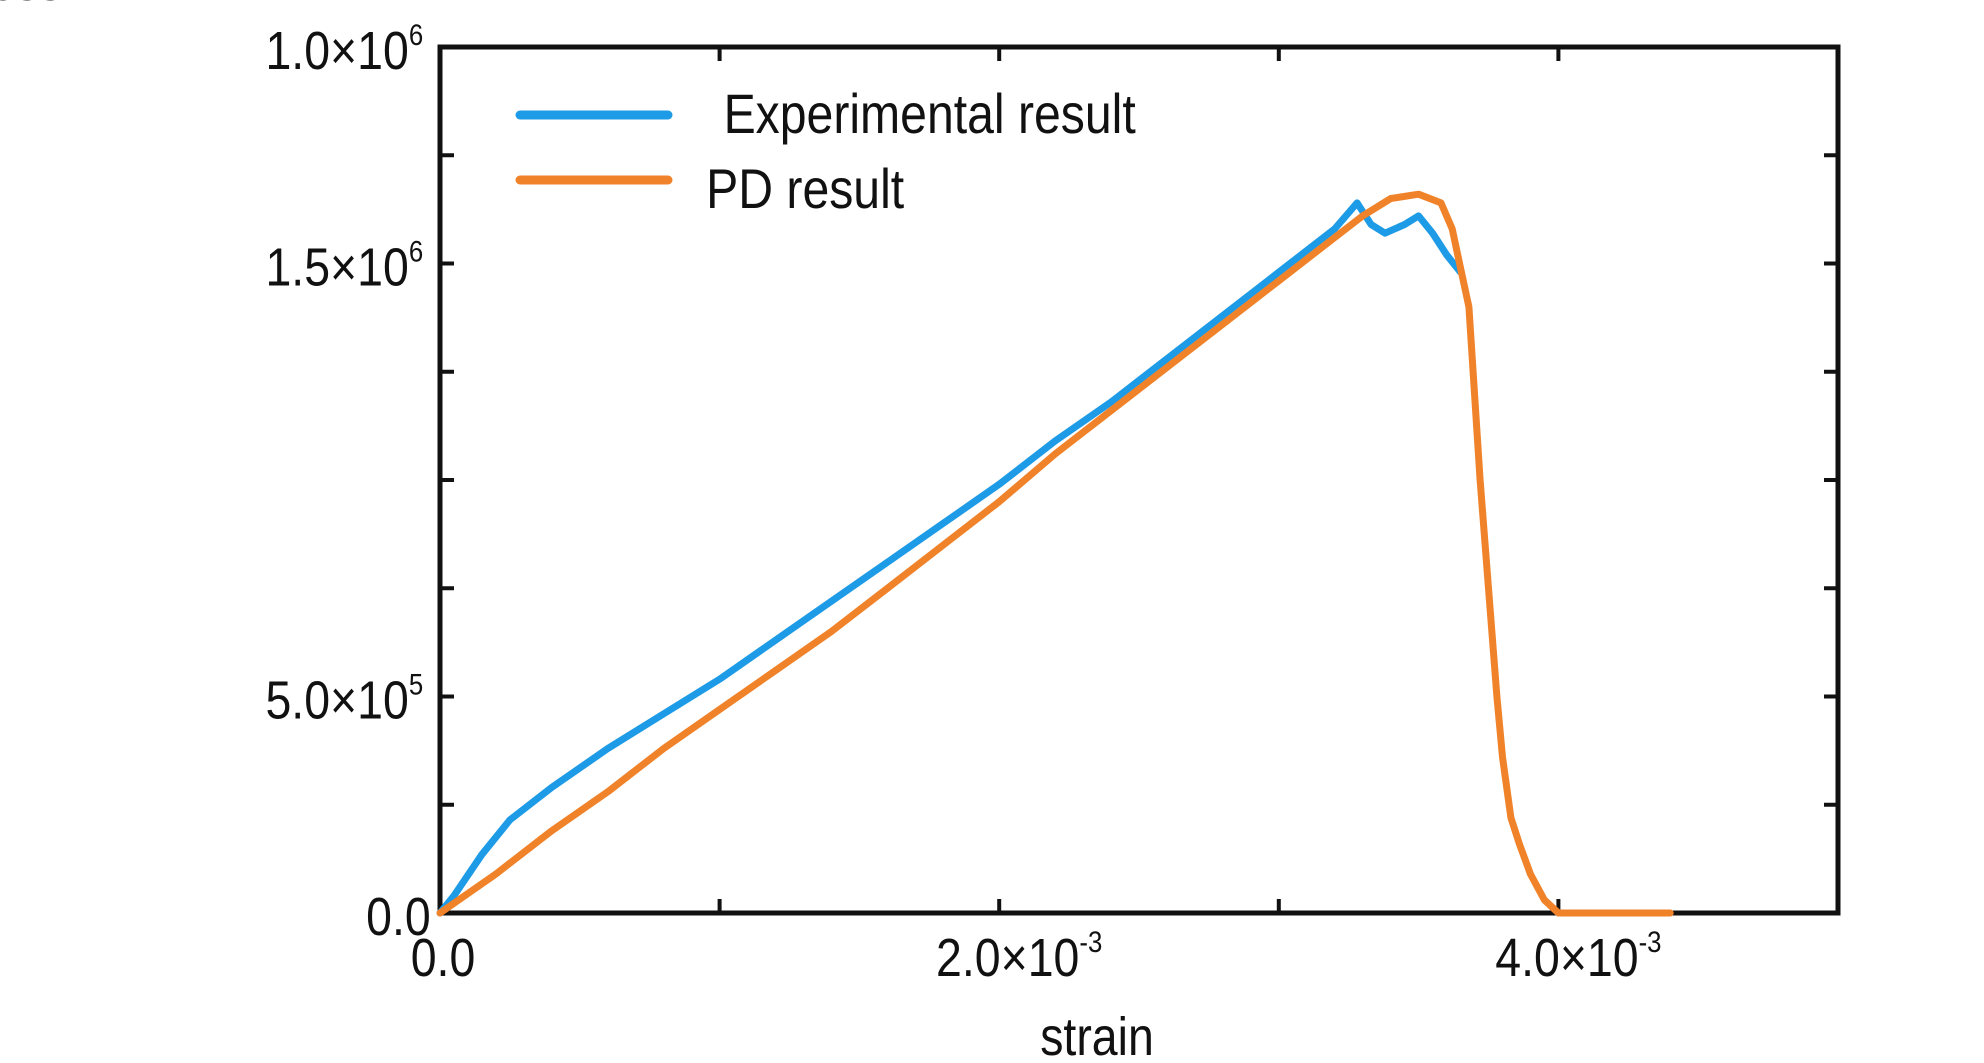  What do you see at coordinates (31, 6) in the screenshot?
I see `y-axis-label: stress` at bounding box center [31, 6].